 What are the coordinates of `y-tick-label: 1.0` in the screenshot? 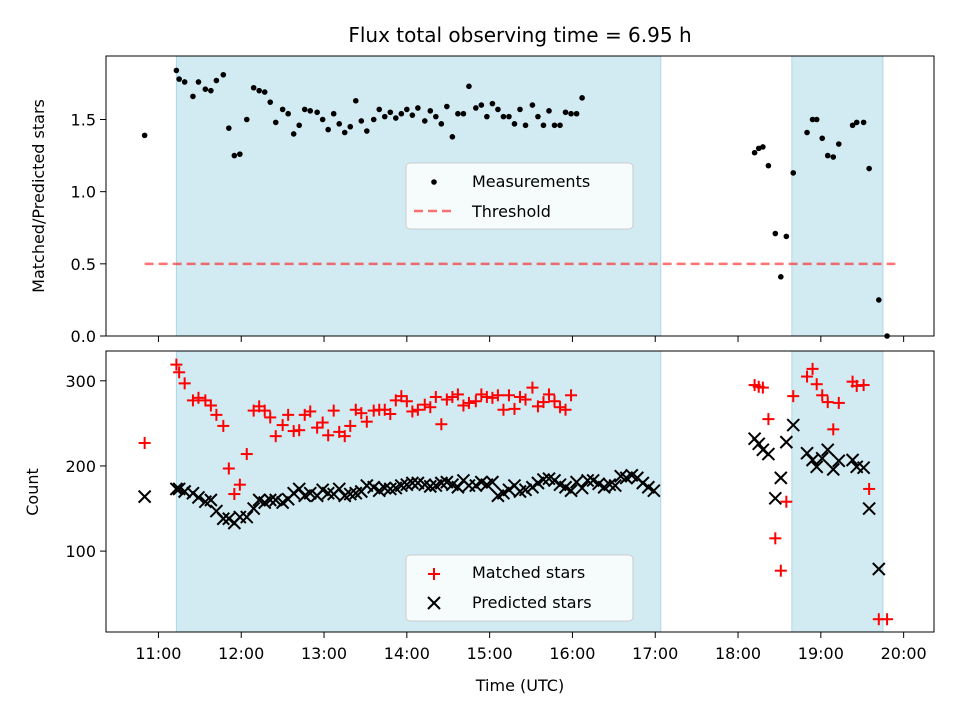 It's located at (83, 192).